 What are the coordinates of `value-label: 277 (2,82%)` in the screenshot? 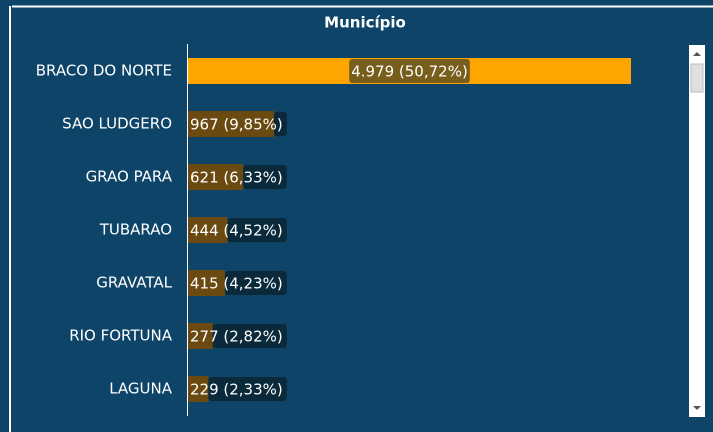 It's located at (236, 337).